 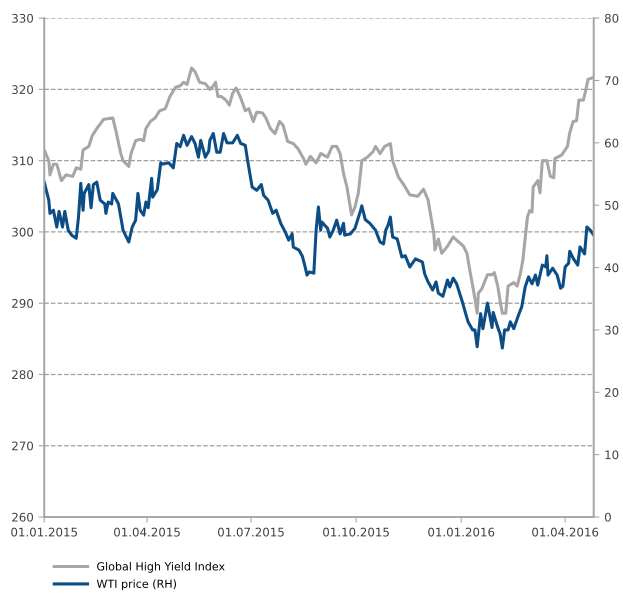 What do you see at coordinates (23, 303) in the screenshot?
I see `y-tick-label: 290` at bounding box center [23, 303].